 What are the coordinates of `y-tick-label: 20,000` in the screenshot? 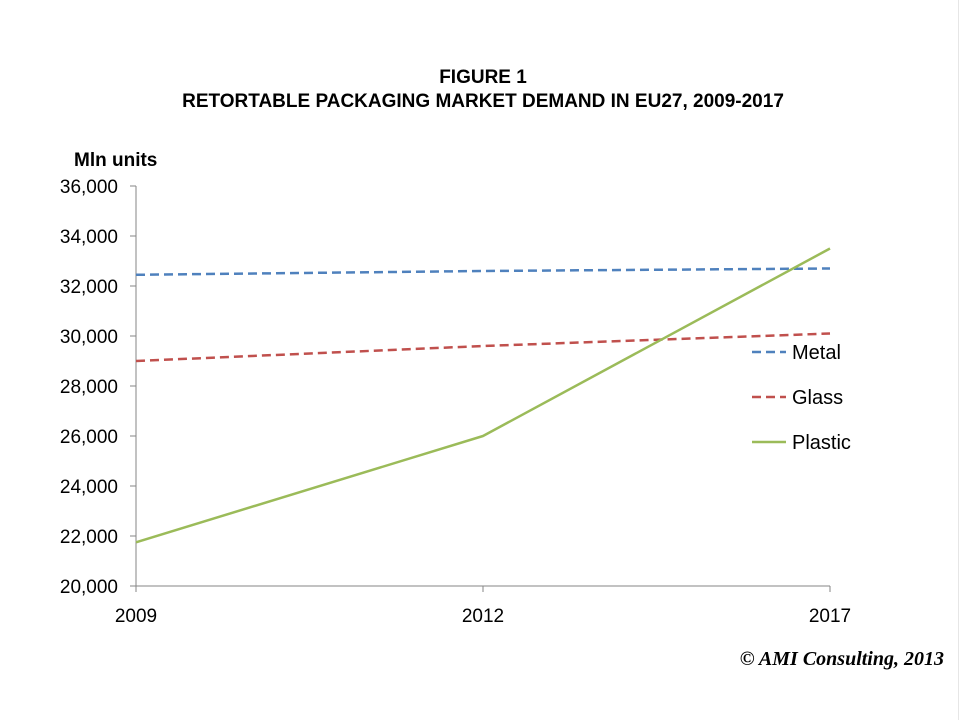 It's located at (89, 587).